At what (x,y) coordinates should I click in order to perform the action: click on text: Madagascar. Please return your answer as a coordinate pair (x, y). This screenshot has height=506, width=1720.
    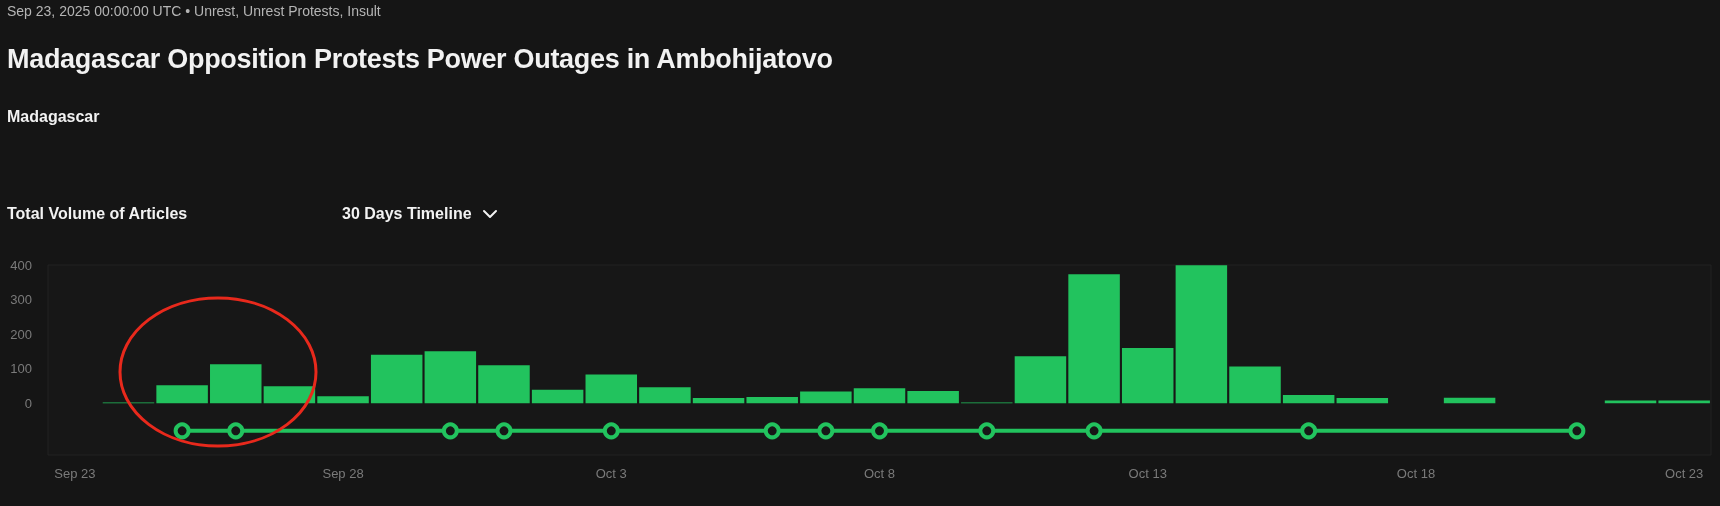
    Looking at the image, I should click on (53, 117).